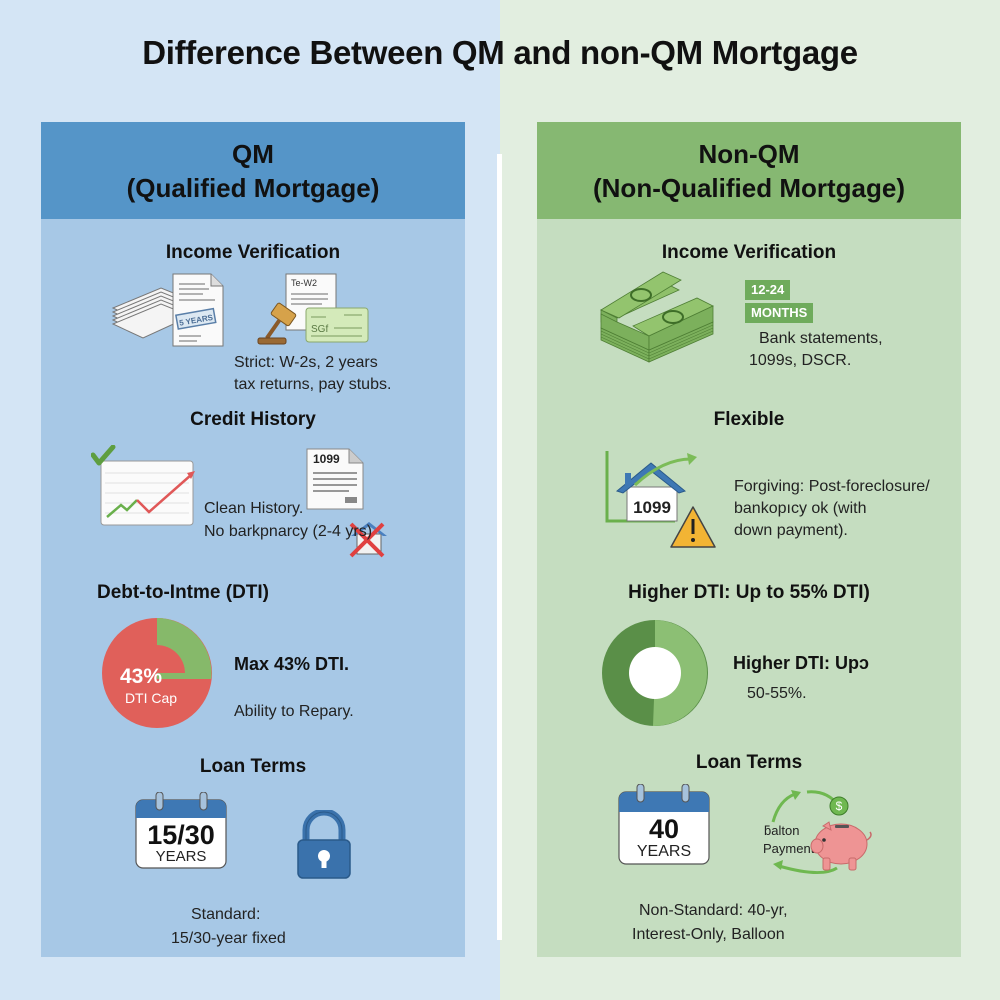  I want to click on center-divider, so click(499, 547).